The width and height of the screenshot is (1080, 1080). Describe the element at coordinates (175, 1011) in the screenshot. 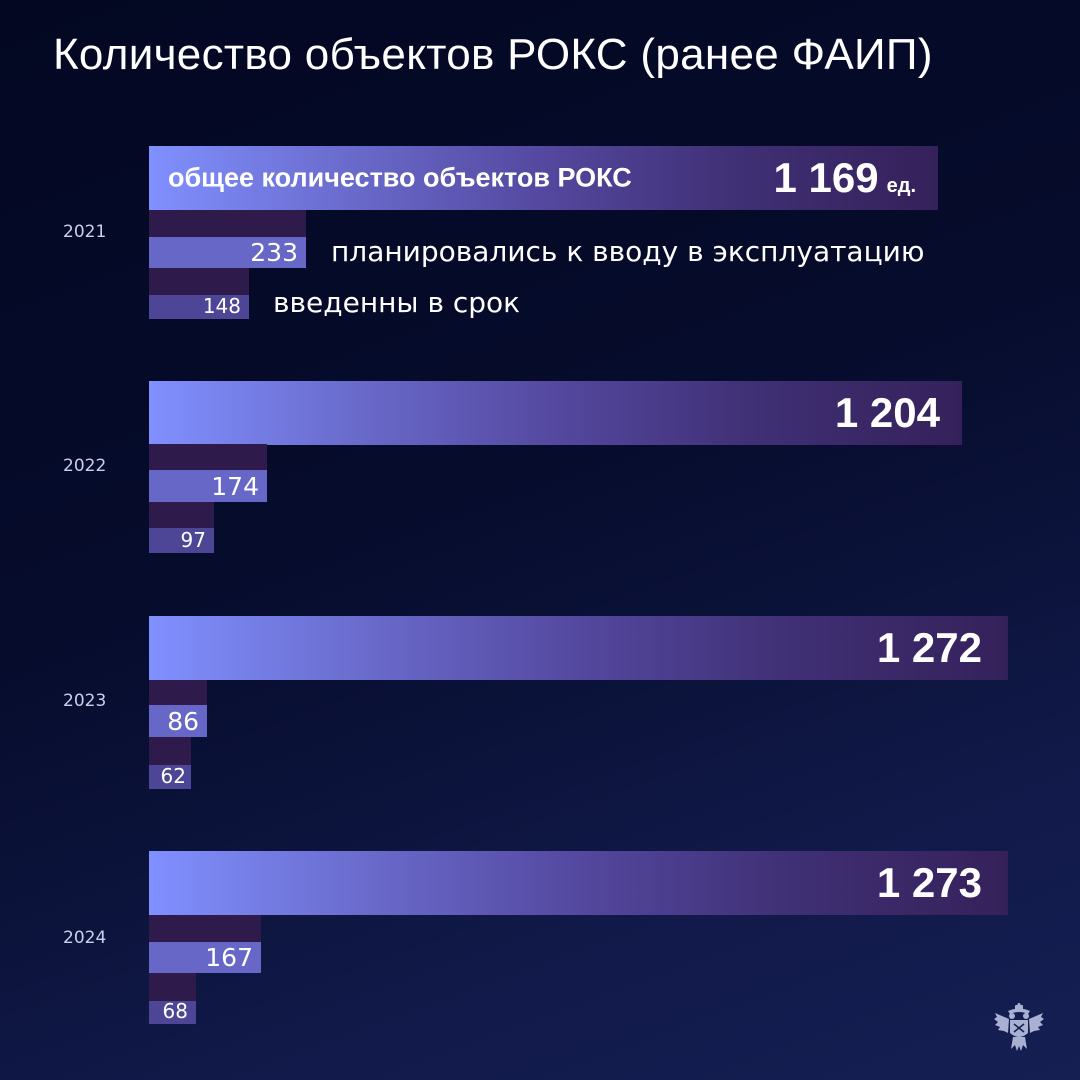

I see `ontime-value-2024: 68` at that location.